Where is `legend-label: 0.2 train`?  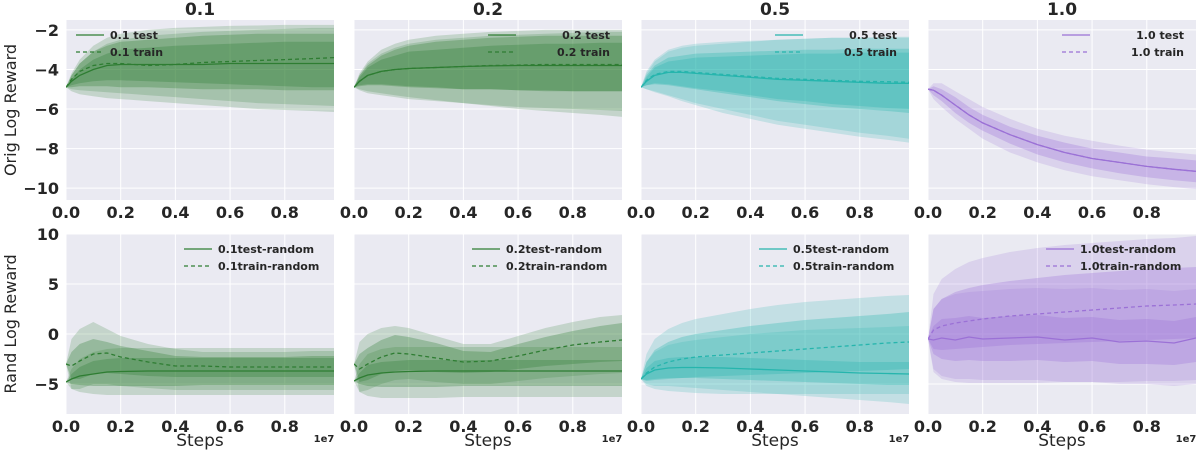
legend-label: 0.2 train is located at coordinates (583, 52).